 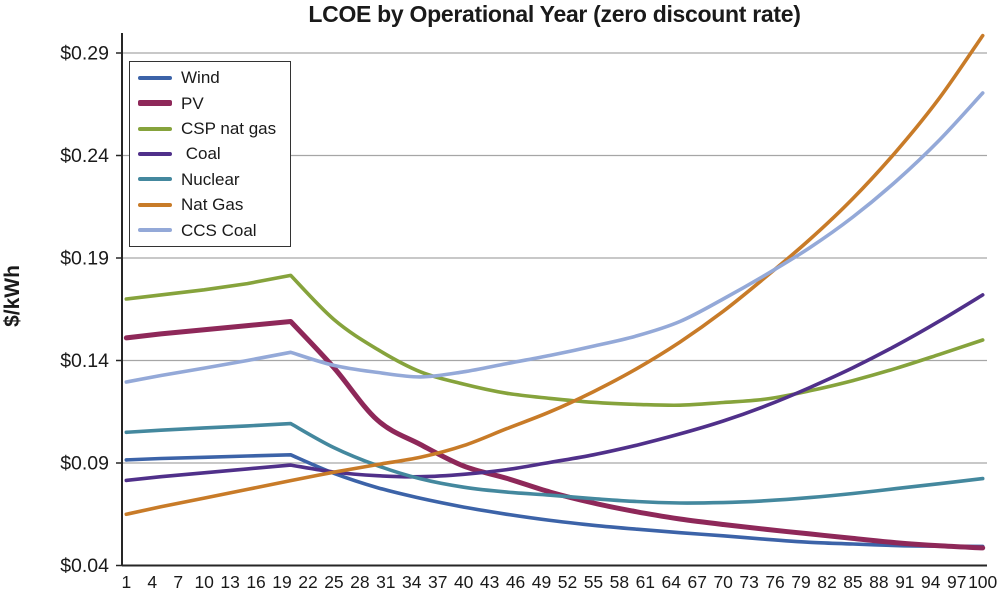 What do you see at coordinates (931, 582) in the screenshot?
I see `x-tick-label: 94` at bounding box center [931, 582].